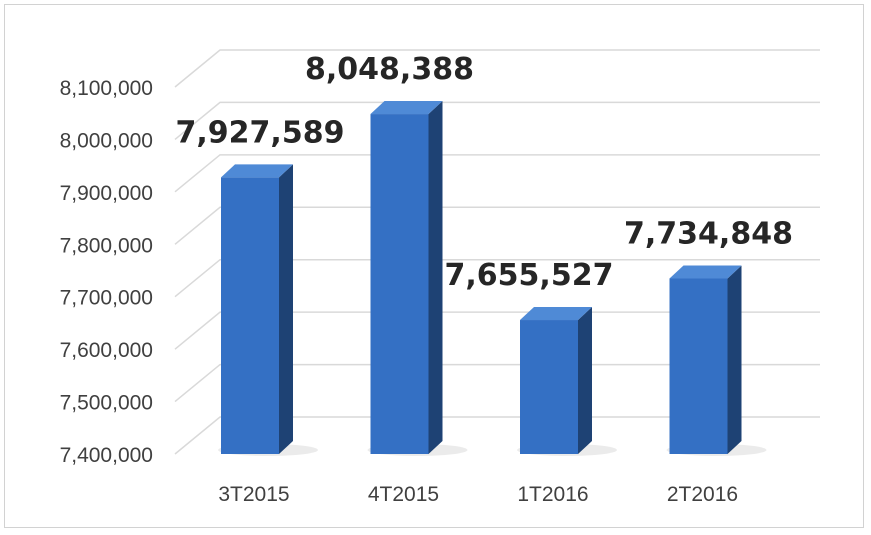 The width and height of the screenshot is (871, 535). Describe the element at coordinates (106, 193) in the screenshot. I see `y-tick-label: 7,900,000` at that location.